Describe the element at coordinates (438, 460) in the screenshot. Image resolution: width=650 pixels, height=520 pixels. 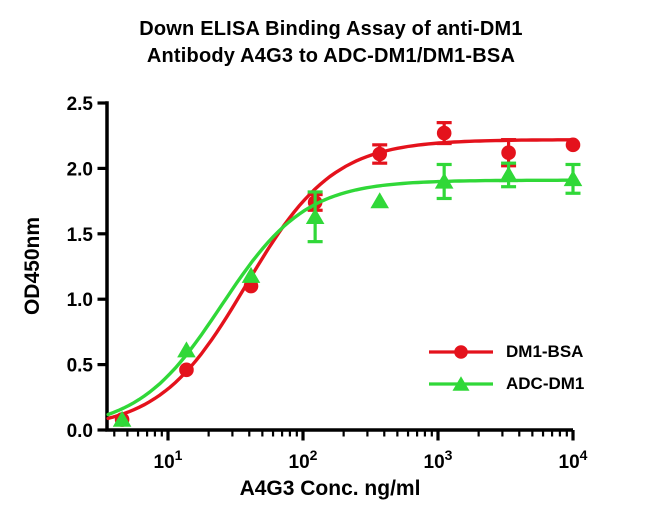
I see `x-tick-label: 10³` at that location.